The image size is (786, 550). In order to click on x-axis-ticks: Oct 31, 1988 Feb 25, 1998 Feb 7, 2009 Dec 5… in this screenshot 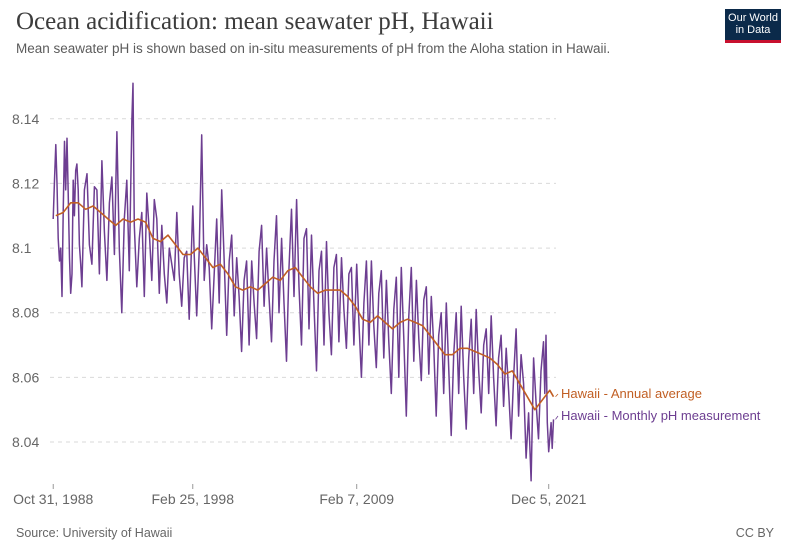, I will do `click(300, 495)`.